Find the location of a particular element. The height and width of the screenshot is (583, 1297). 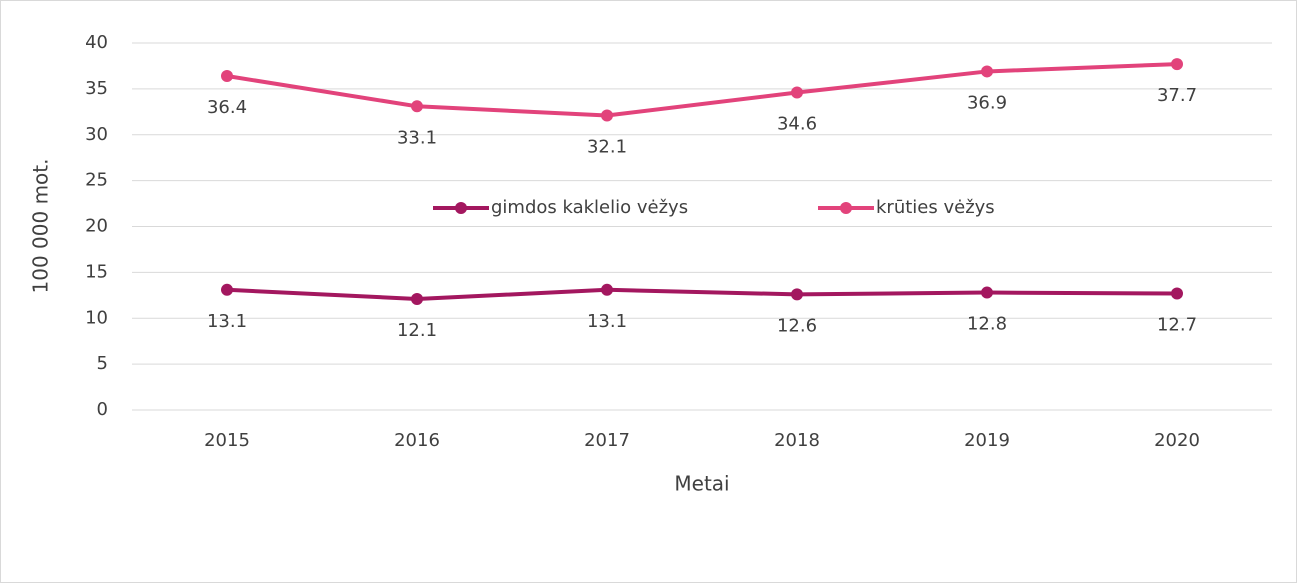

y-tick-label: 15 is located at coordinates (96, 271).